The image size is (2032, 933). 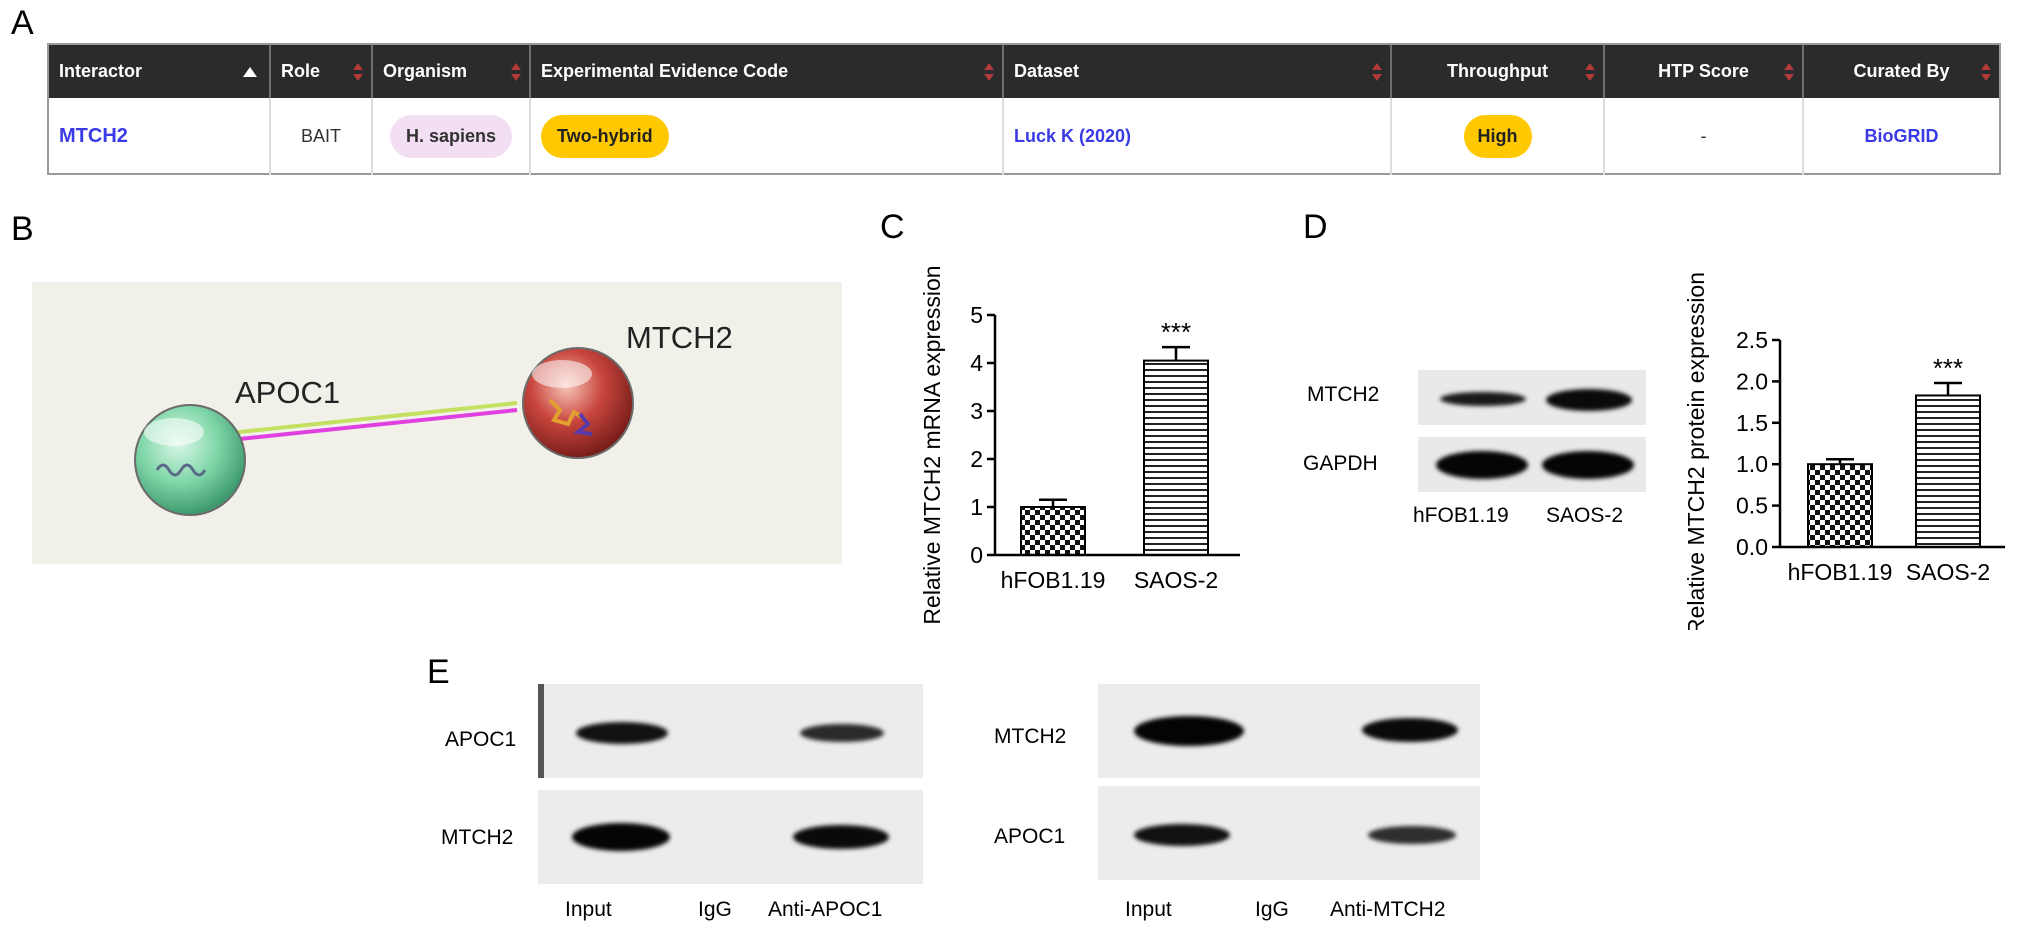 What do you see at coordinates (1148, 909) in the screenshot?
I see `blot-e2-lane-1: Input` at bounding box center [1148, 909].